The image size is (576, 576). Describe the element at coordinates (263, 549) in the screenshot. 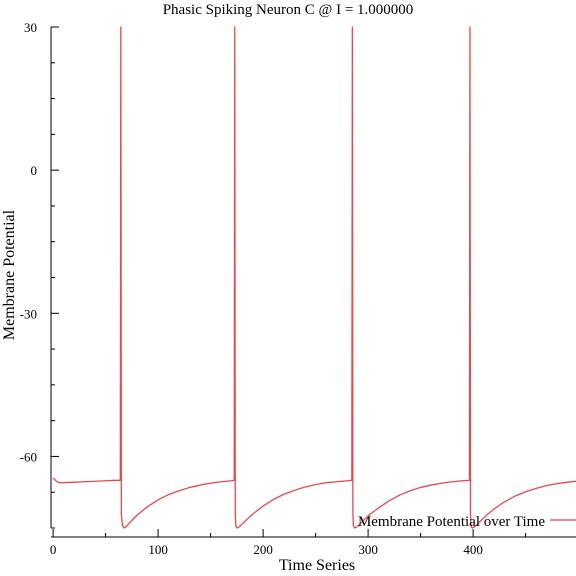

I see `x-tick-label: 200` at that location.